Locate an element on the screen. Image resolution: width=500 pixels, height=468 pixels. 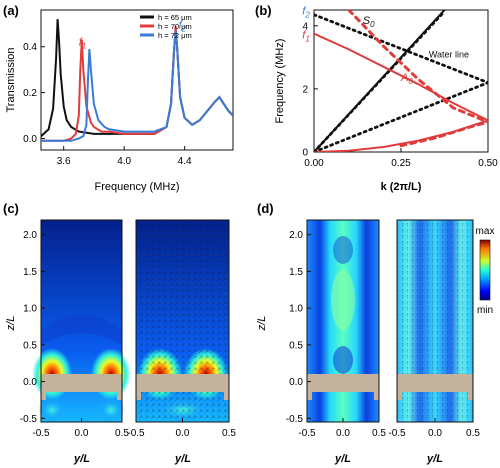
colorbar-max-label: max is located at coordinates (485, 231).